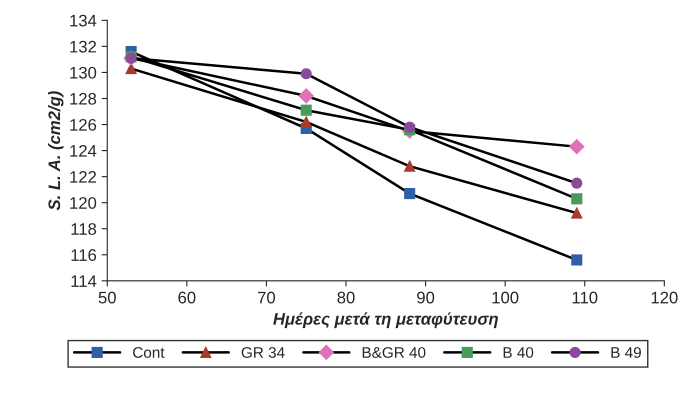 Image resolution: width=692 pixels, height=407 pixels. What do you see at coordinates (107, 298) in the screenshot?
I see `x-tick-label: 50` at bounding box center [107, 298].